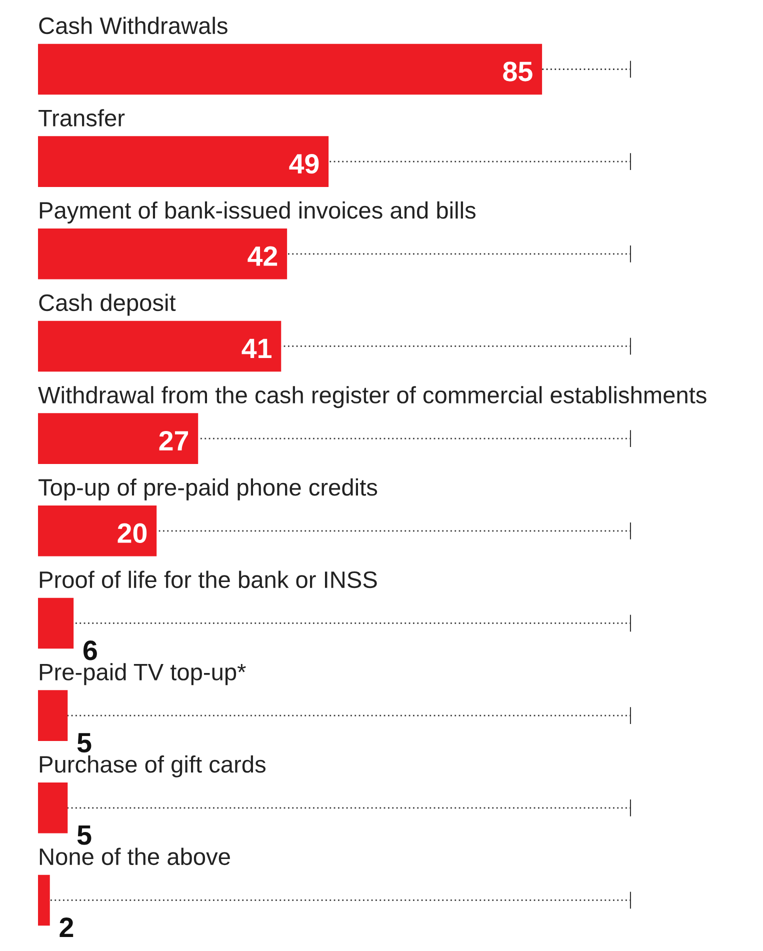 This screenshot has width=763, height=951. What do you see at coordinates (67, 927) in the screenshot?
I see `data-label: 2` at bounding box center [67, 927].